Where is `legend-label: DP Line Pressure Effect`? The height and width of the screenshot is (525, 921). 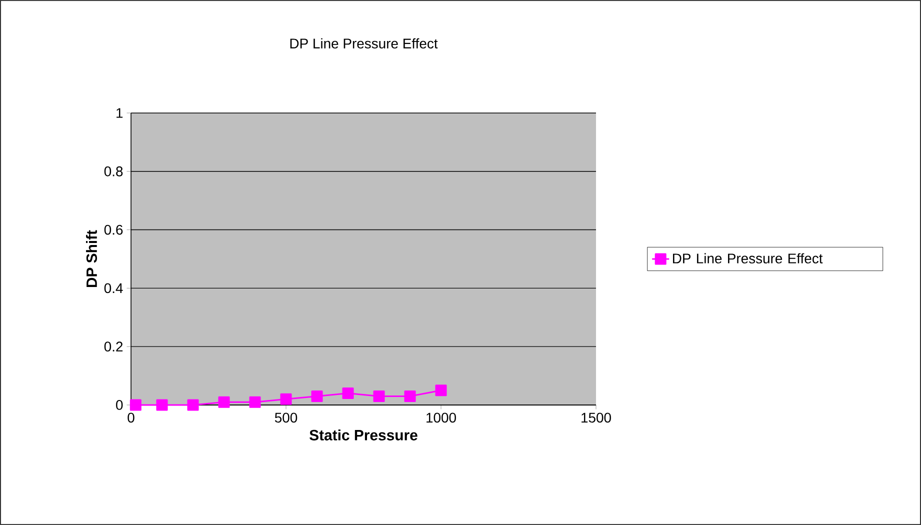 legend-label: DP Line Pressure Effect is located at coordinates (748, 258).